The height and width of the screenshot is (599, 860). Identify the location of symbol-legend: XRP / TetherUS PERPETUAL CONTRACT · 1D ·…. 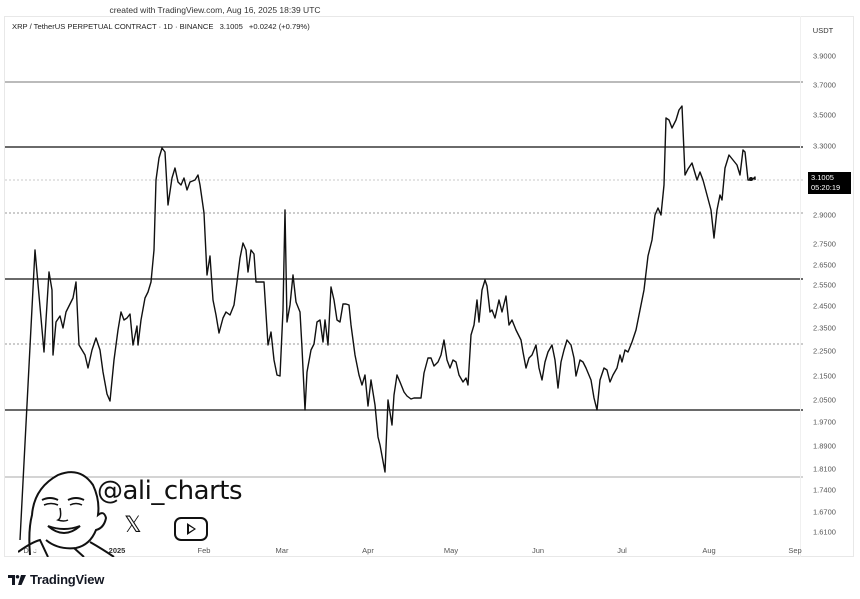
(163, 26).